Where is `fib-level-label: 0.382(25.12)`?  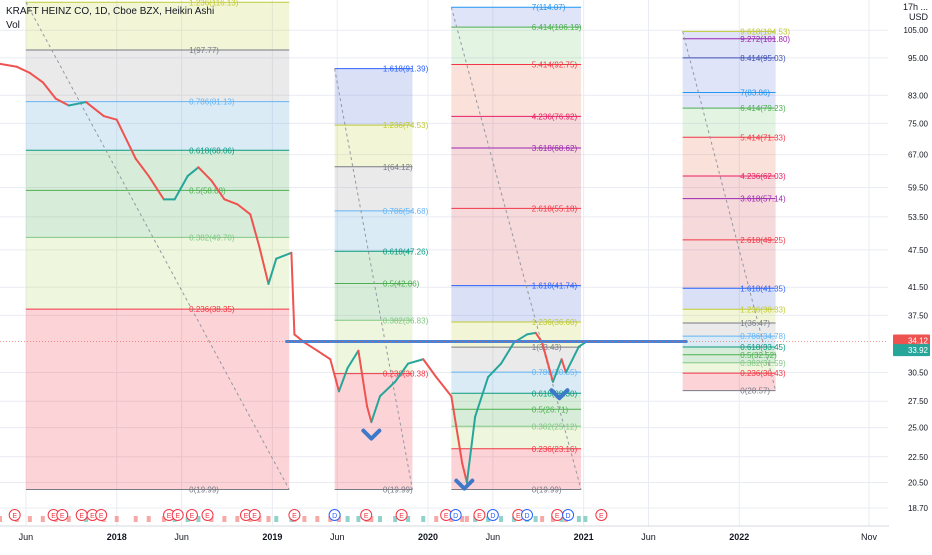
fib-level-label: 0.382(25.12) is located at coordinates (555, 426).